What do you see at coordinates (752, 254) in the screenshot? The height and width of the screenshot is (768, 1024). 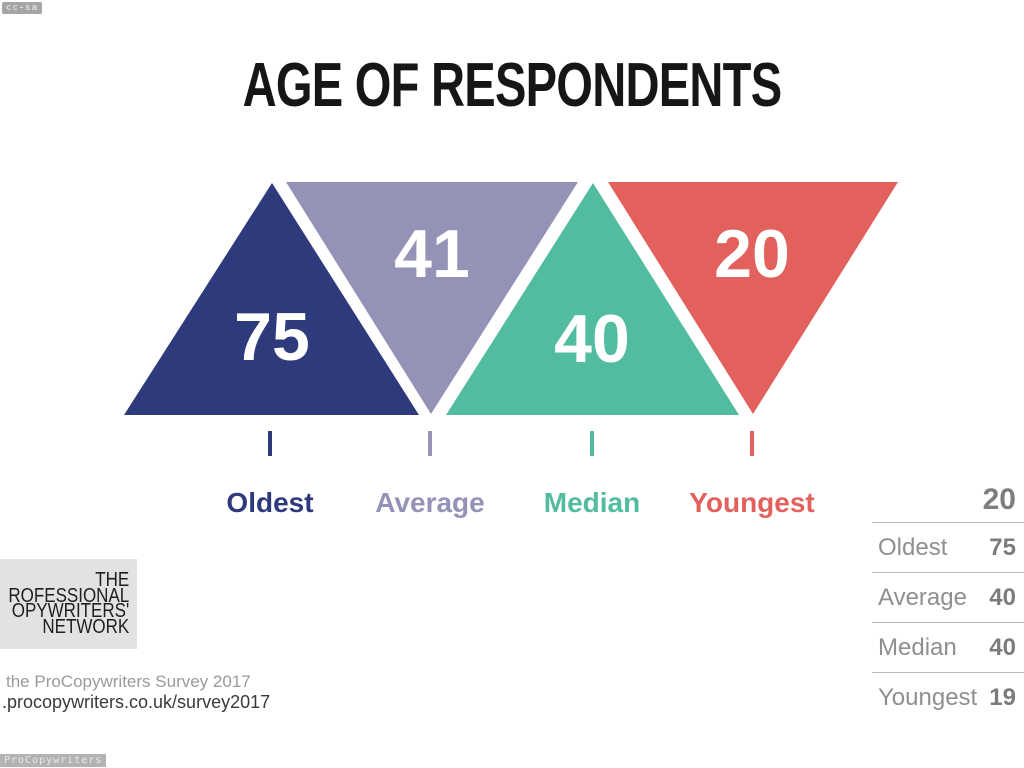 I see `value-youngest: 20` at bounding box center [752, 254].